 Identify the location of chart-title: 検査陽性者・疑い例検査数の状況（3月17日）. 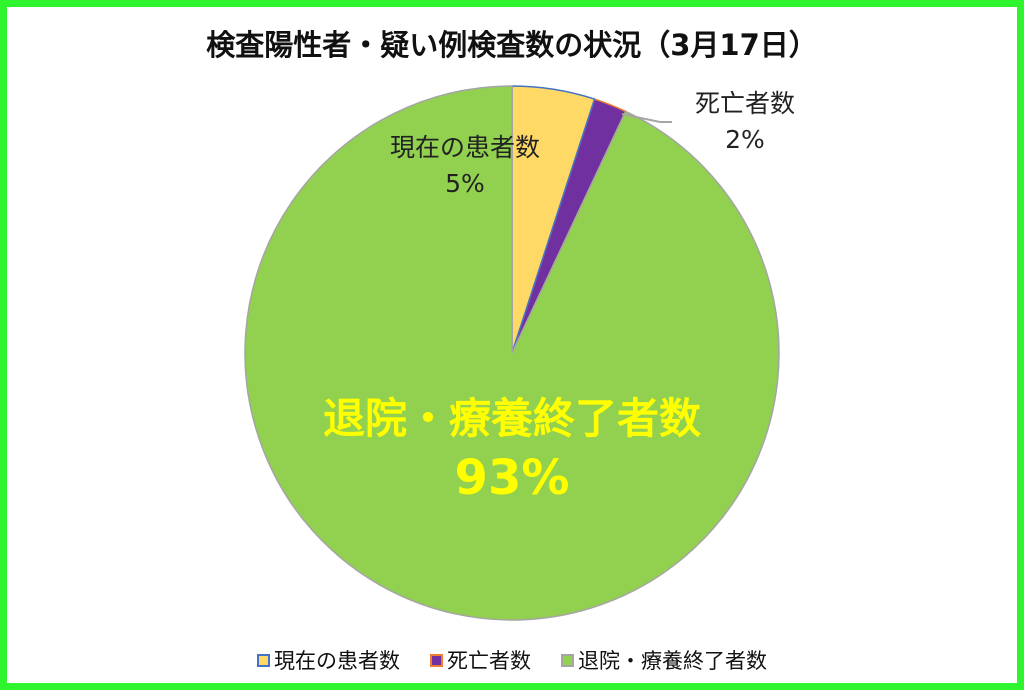
(512, 45).